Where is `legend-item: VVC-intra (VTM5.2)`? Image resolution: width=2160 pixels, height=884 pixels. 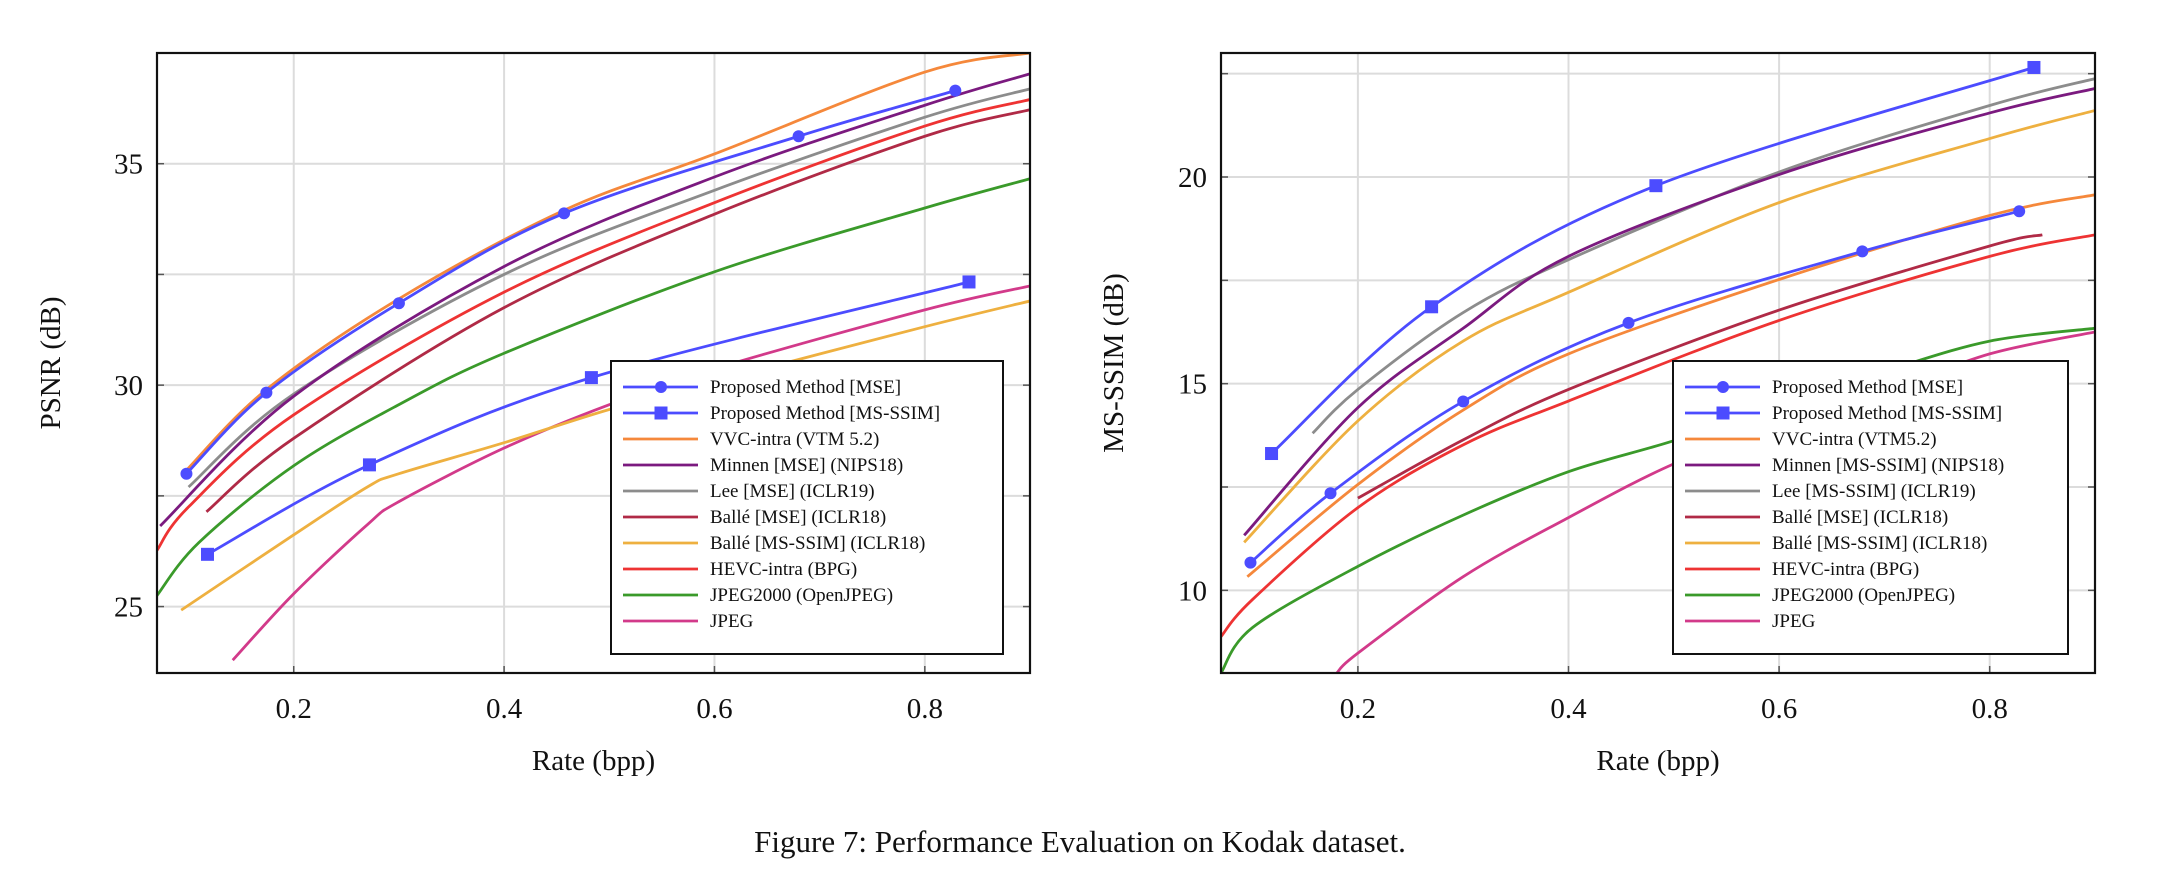 legend-item: VVC-intra (VTM5.2) is located at coordinates (1811, 439).